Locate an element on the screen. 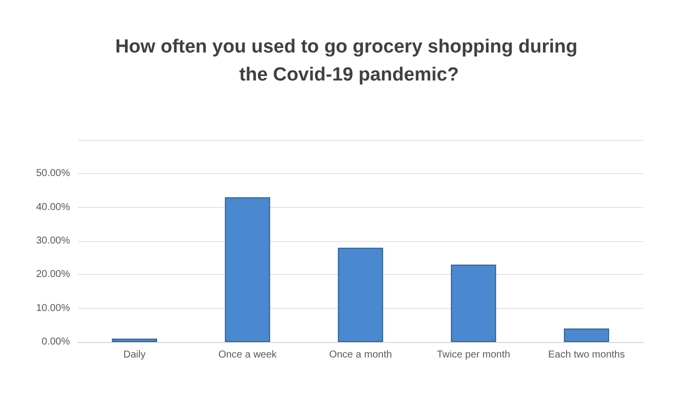  y-tick-label: 30.00% is located at coordinates (53, 241).